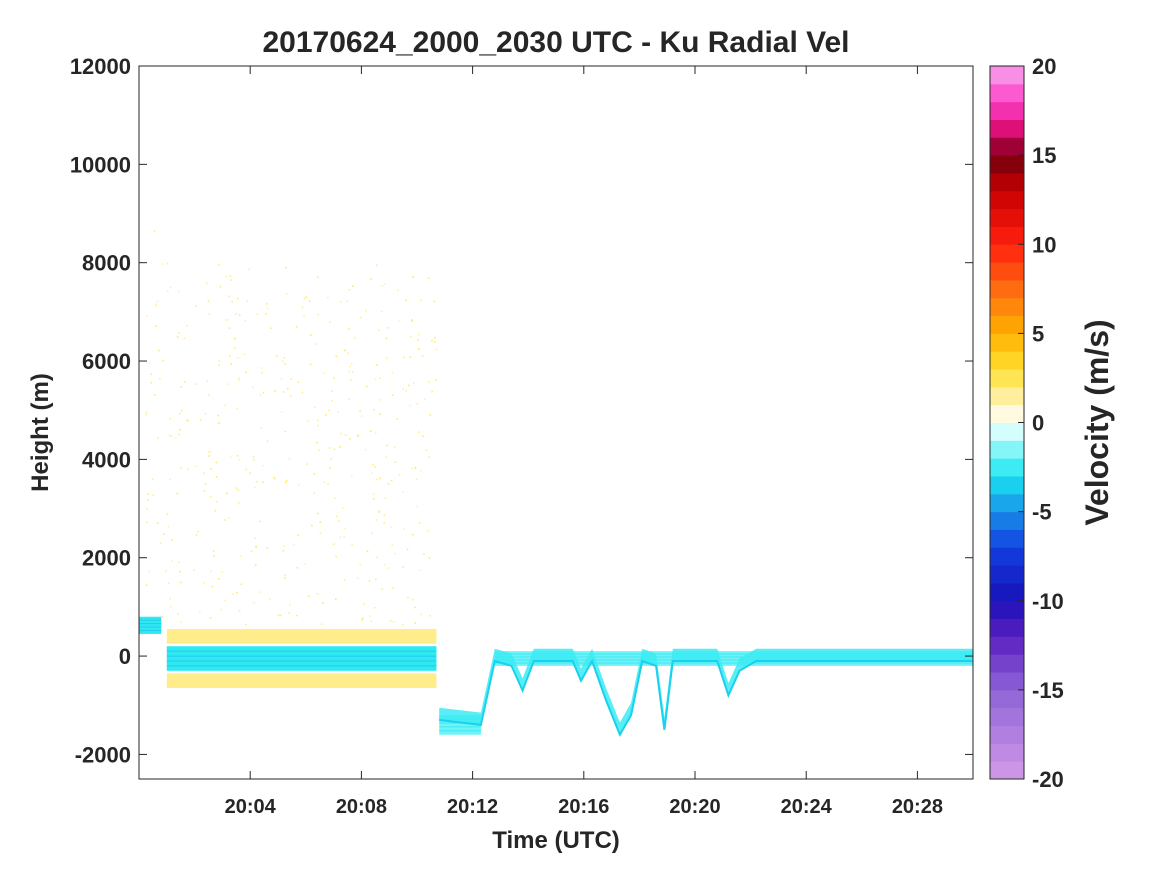  I want to click on colorbar-tick-label: 15, so click(1044, 155).